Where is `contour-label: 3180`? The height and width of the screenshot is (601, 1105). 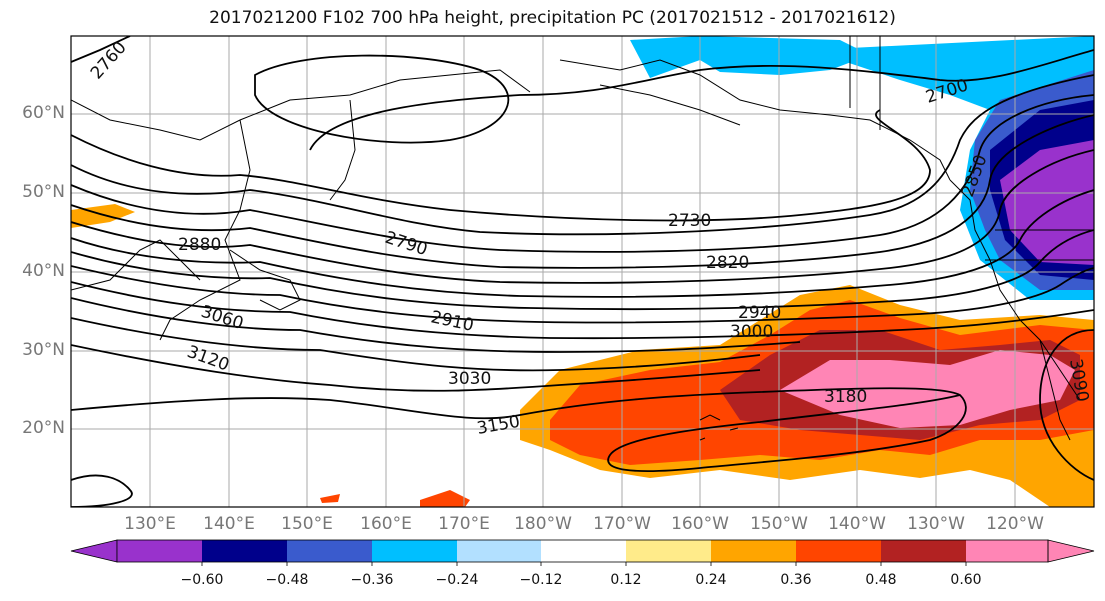
contour-label: 3180 is located at coordinates (845, 397).